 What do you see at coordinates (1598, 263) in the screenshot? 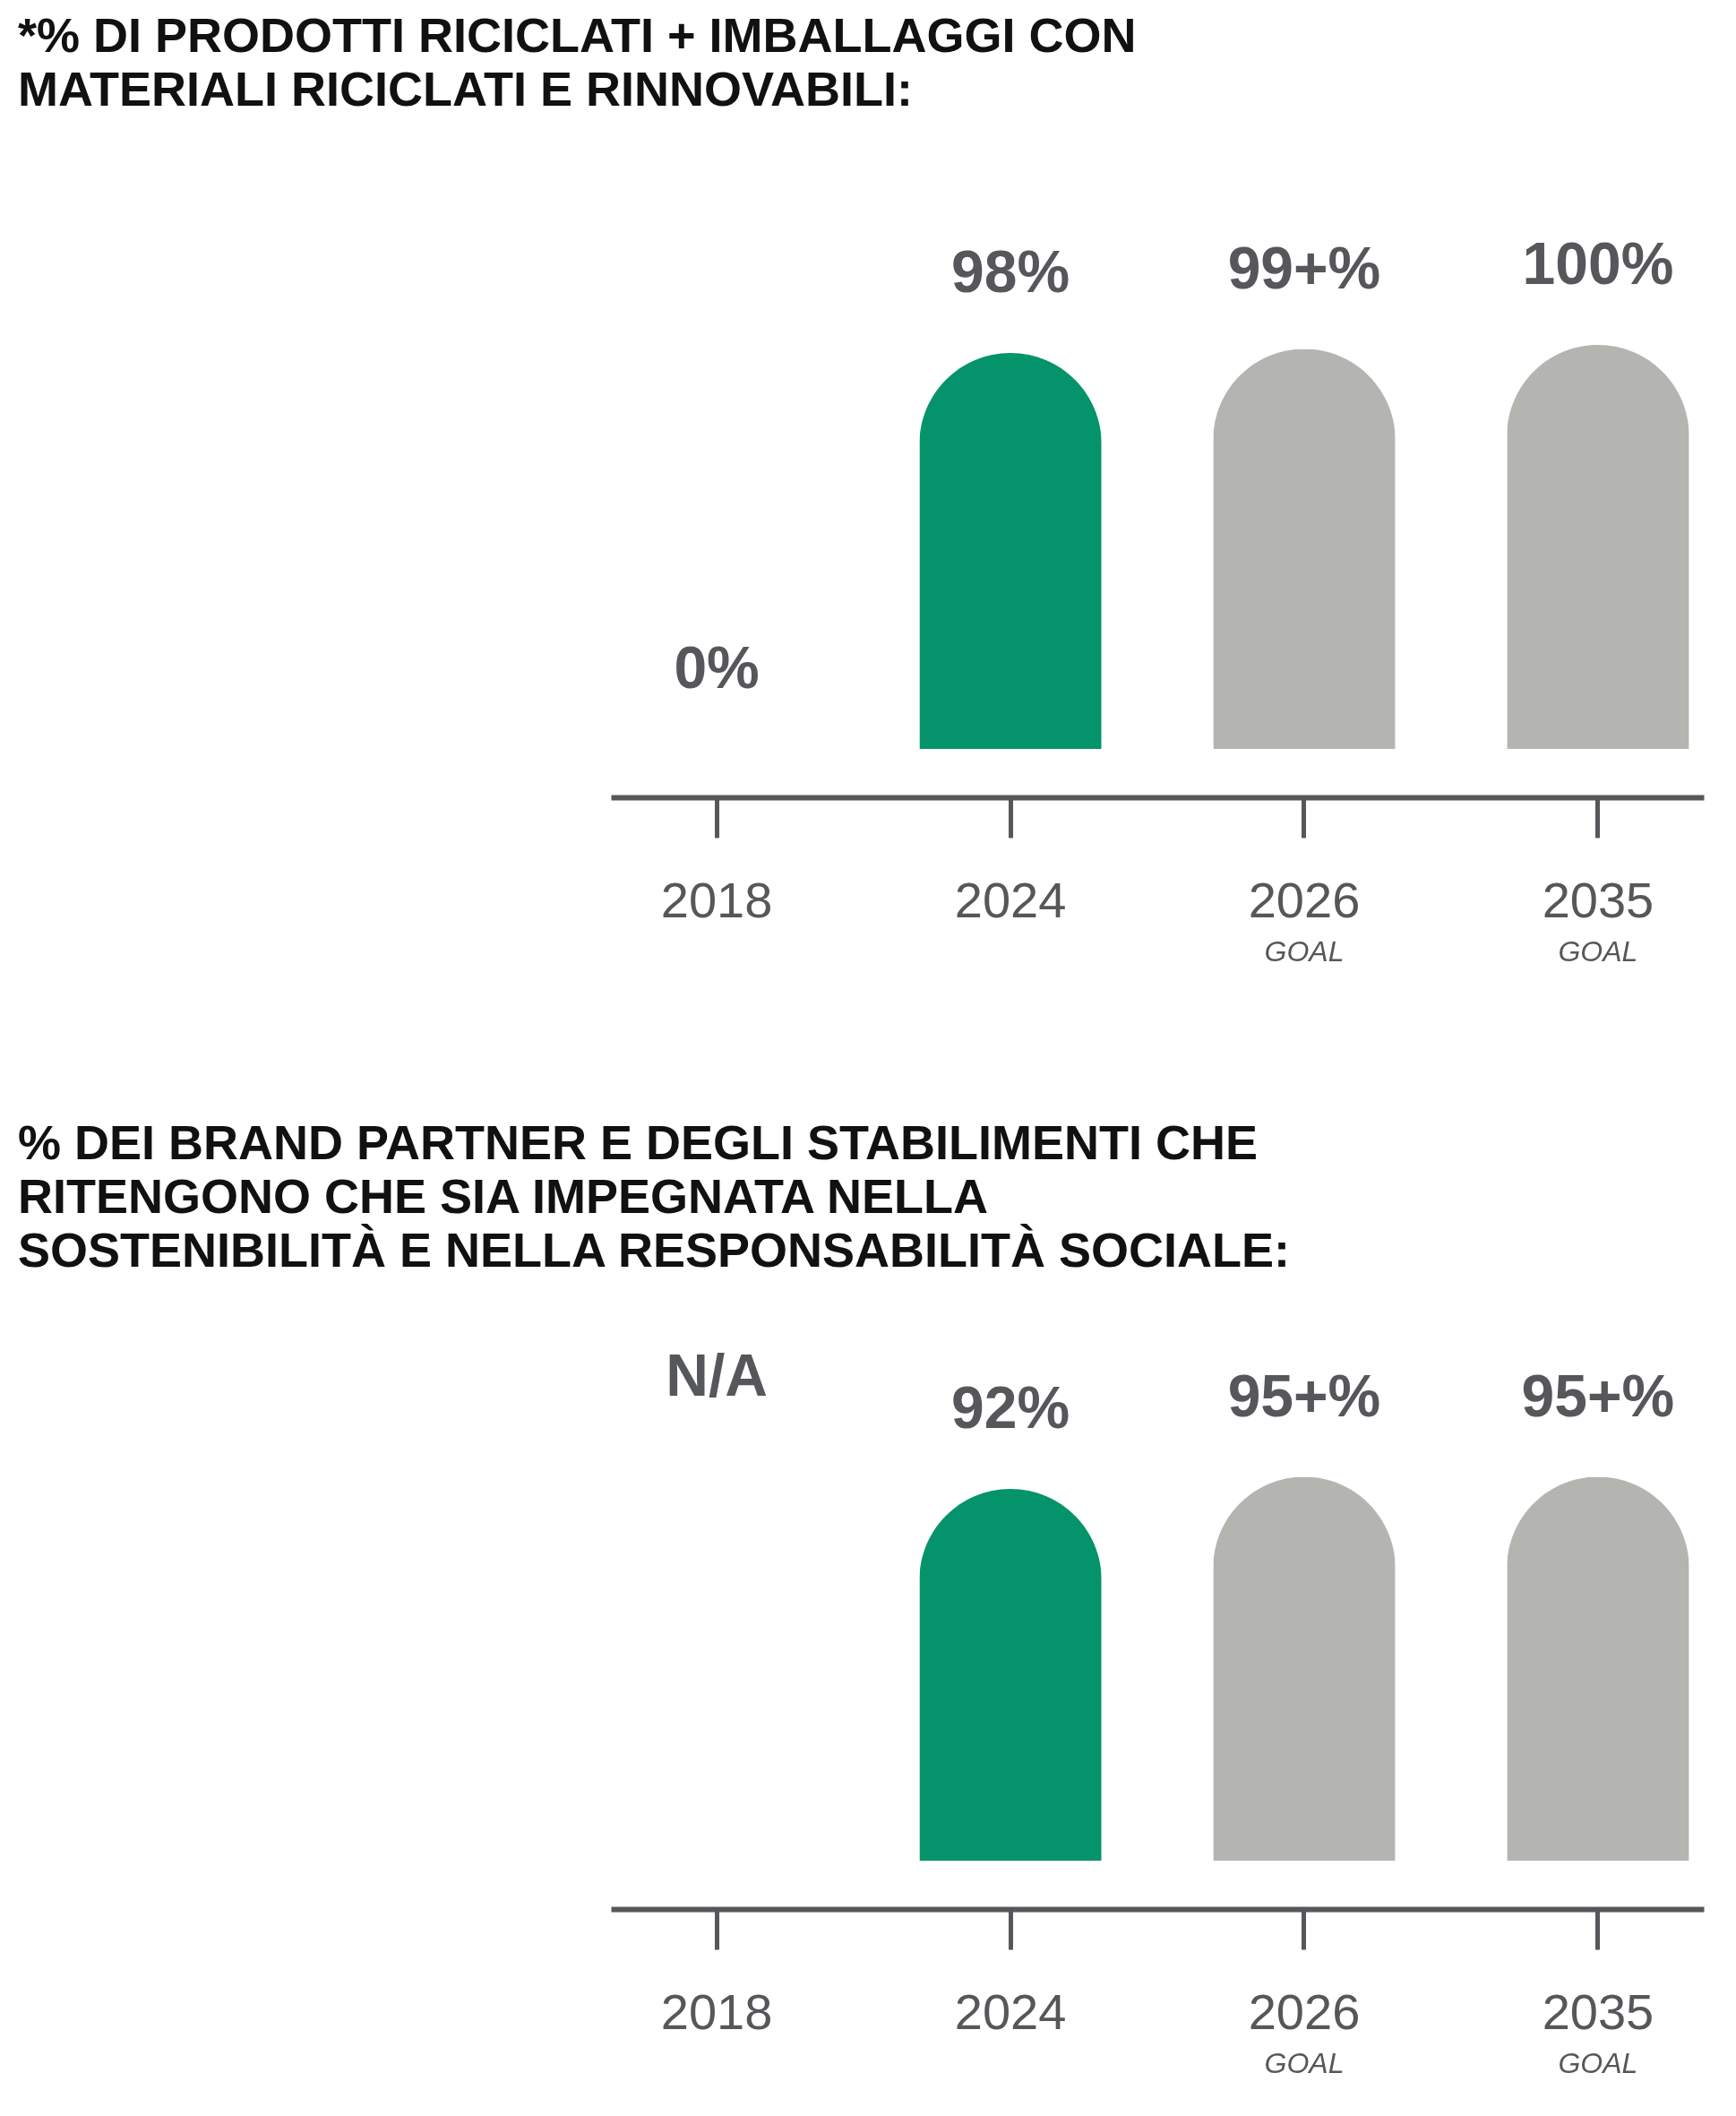
I see `data-label: 100%` at bounding box center [1598, 263].